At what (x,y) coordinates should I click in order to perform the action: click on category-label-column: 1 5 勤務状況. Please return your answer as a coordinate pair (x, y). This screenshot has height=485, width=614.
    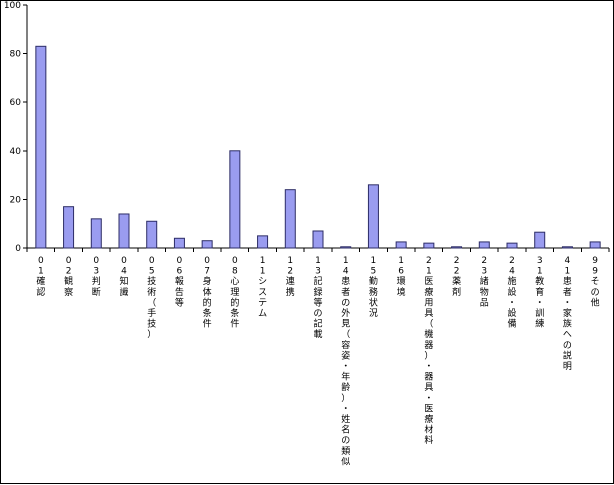
    Looking at the image, I should click on (373, 287).